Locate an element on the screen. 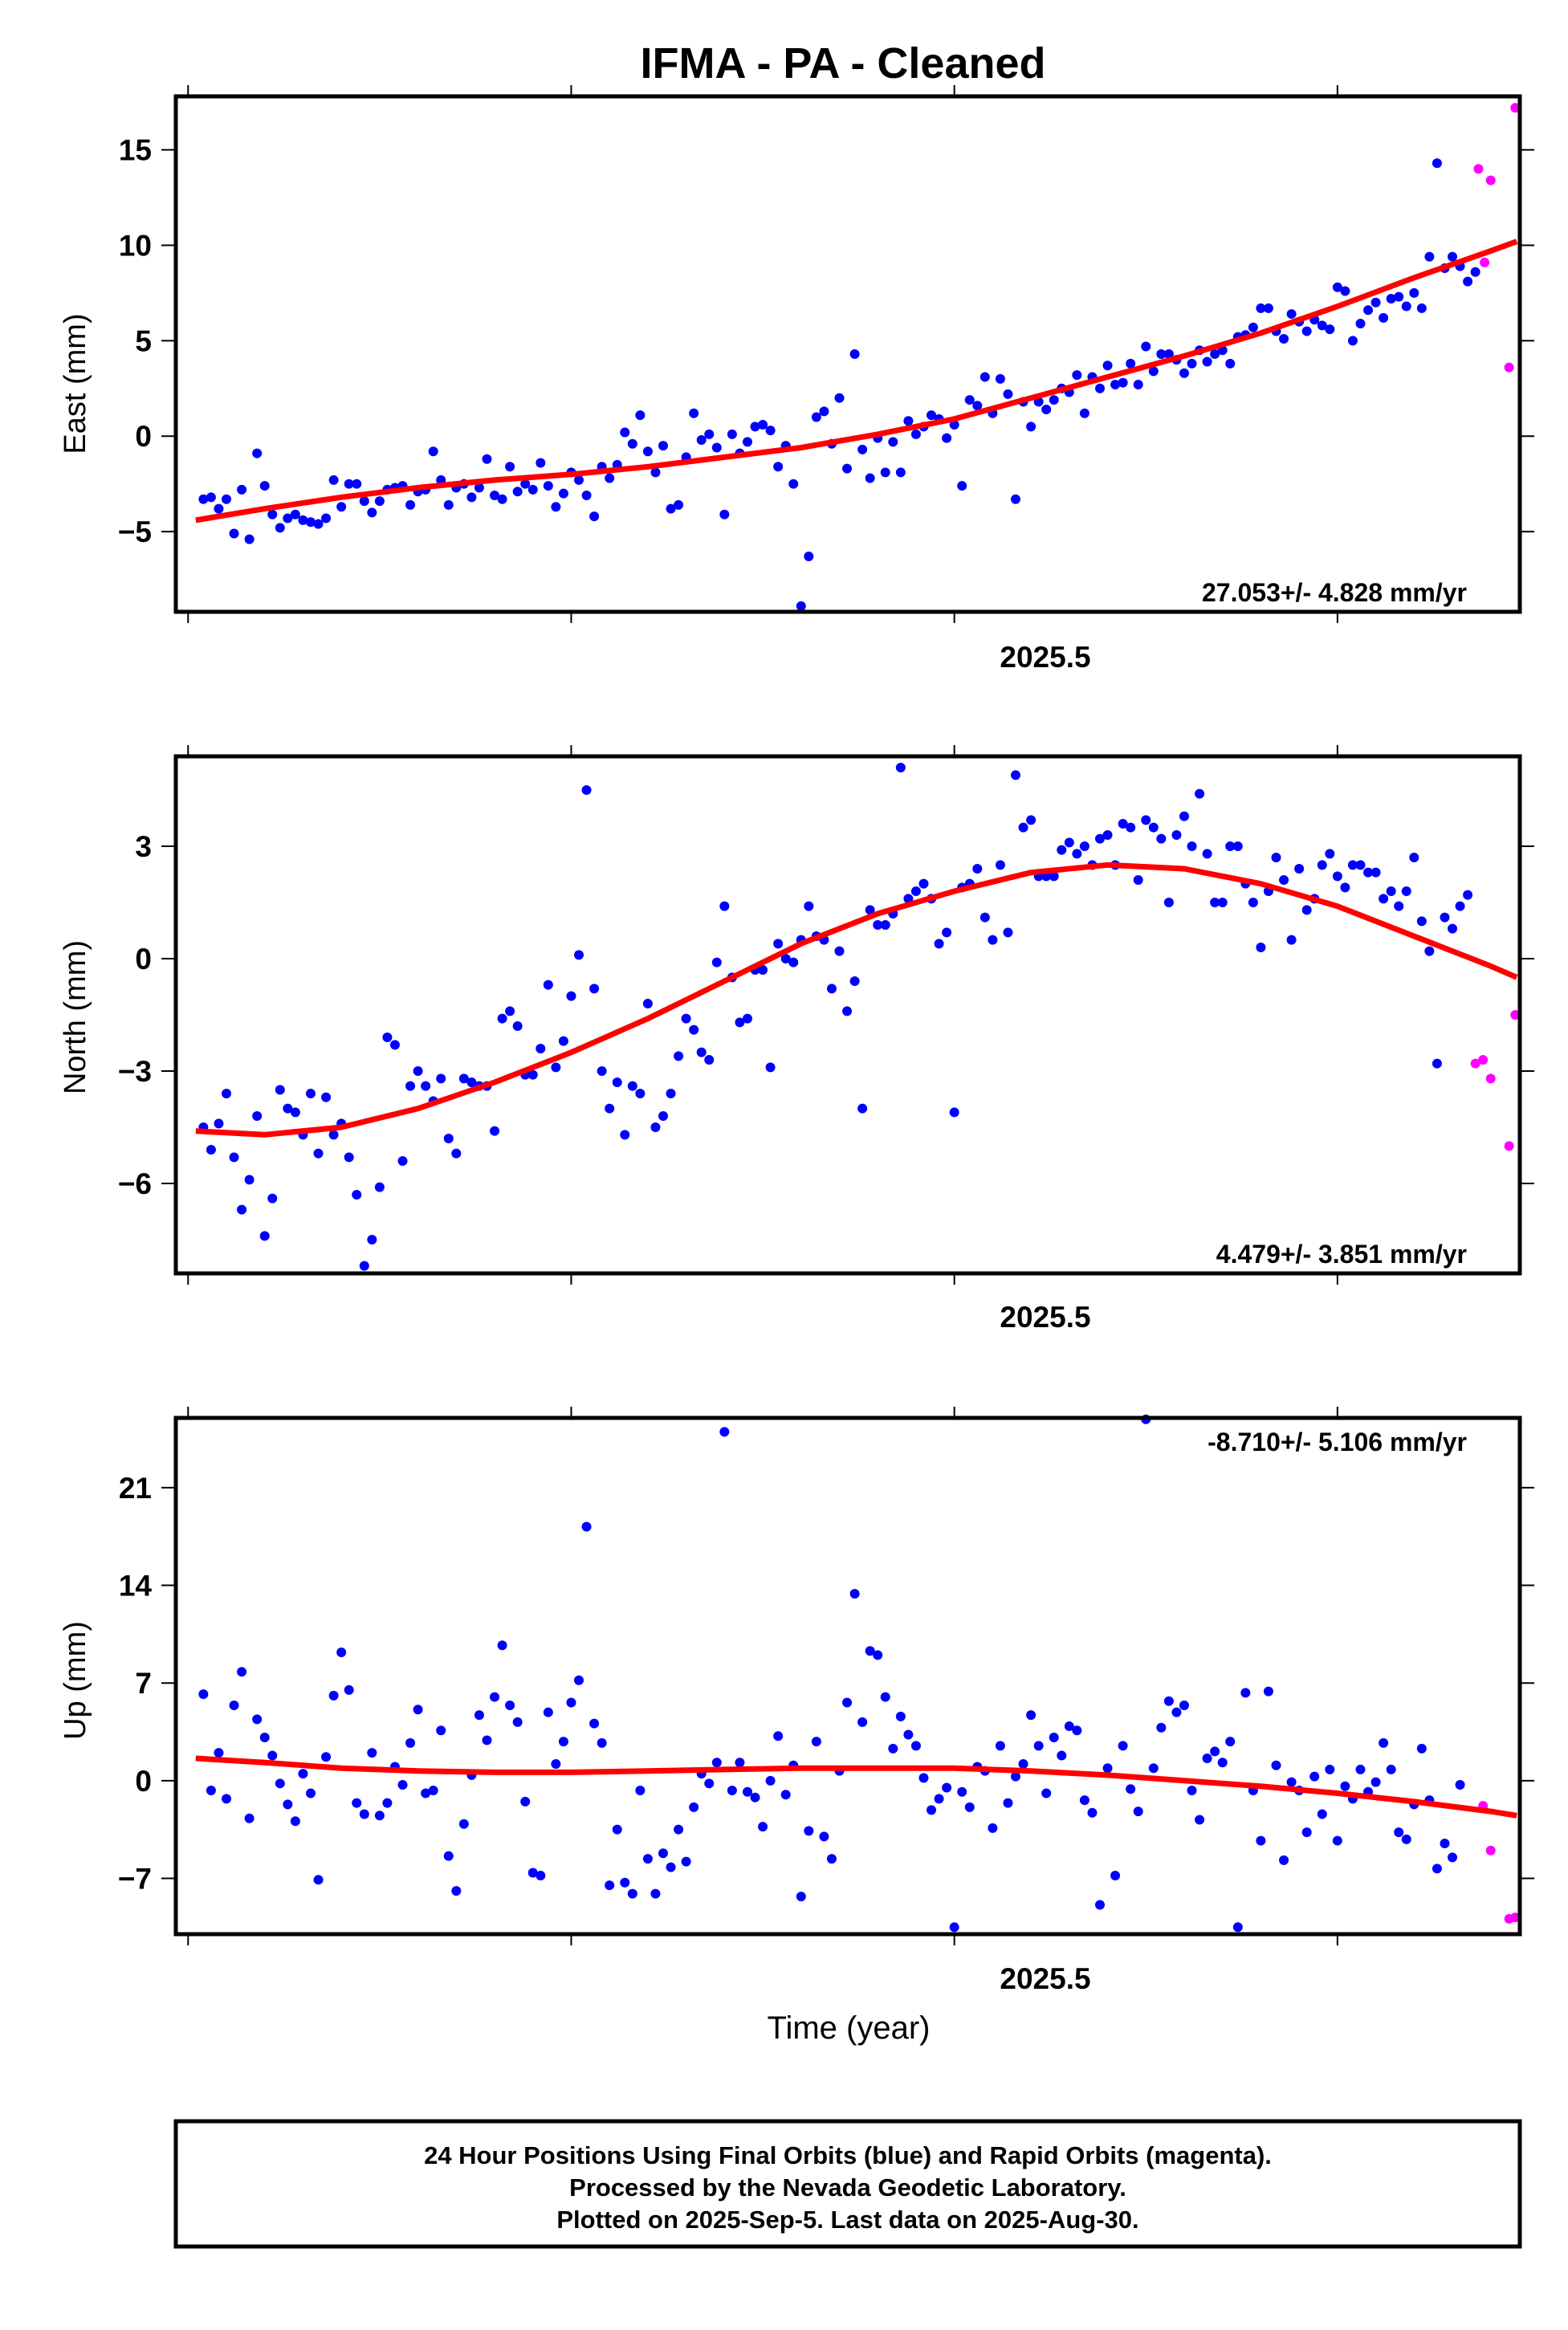 The image size is (1568, 2330). up-trend-line is located at coordinates (856, 1787).